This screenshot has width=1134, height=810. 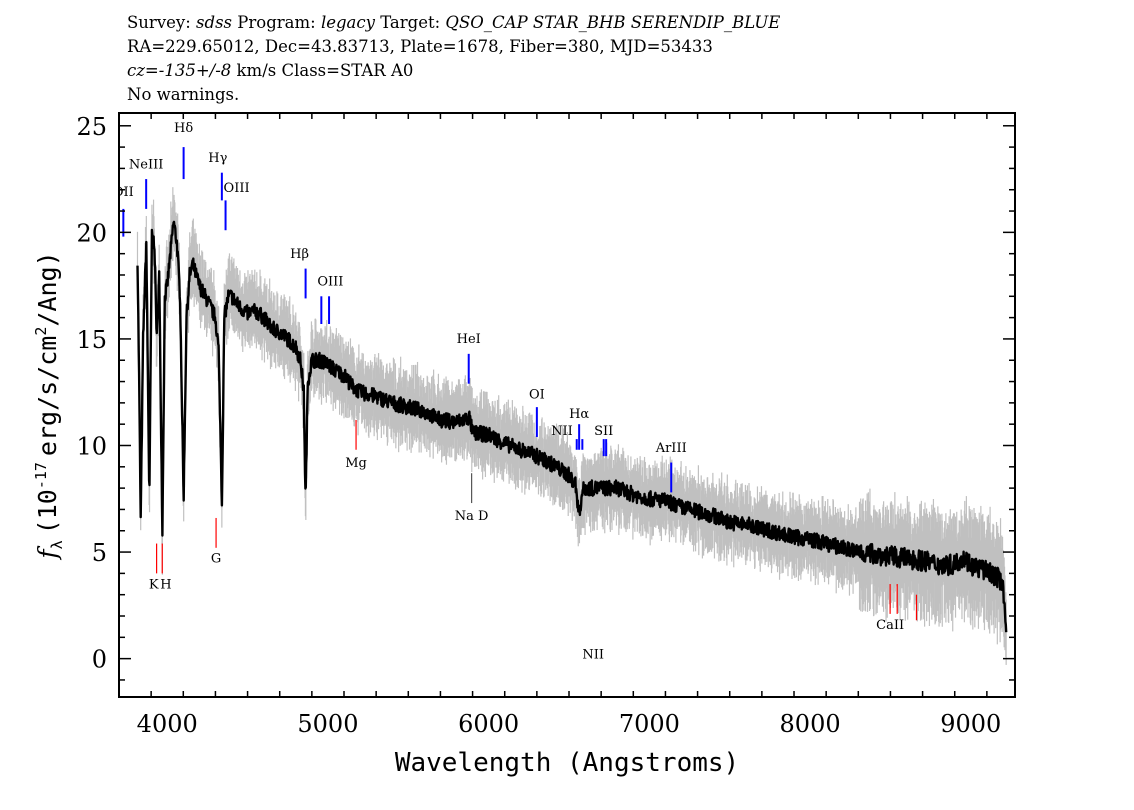 I want to click on survey-value: sdss, so click(x=214, y=22).